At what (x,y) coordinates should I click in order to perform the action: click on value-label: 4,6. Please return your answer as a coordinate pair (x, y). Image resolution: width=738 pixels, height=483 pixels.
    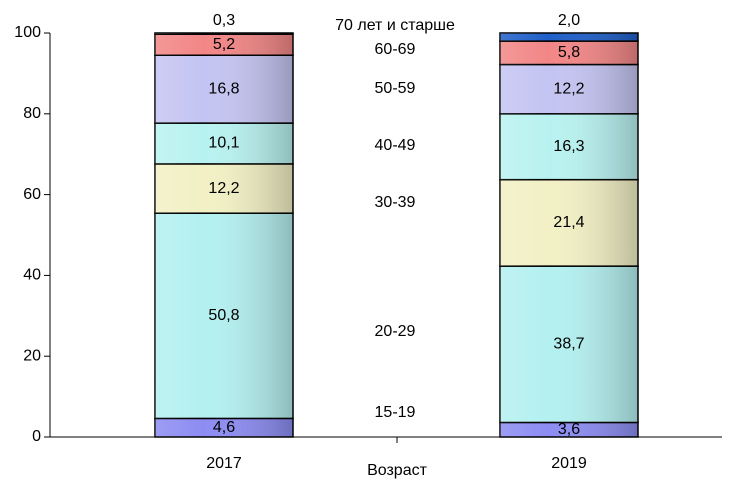
    Looking at the image, I should click on (224, 427).